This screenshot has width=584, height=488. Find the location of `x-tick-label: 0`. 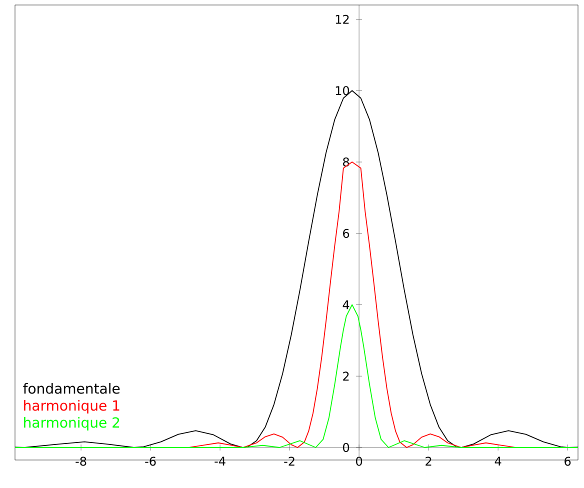

x-tick-label: 0 is located at coordinates (359, 461).